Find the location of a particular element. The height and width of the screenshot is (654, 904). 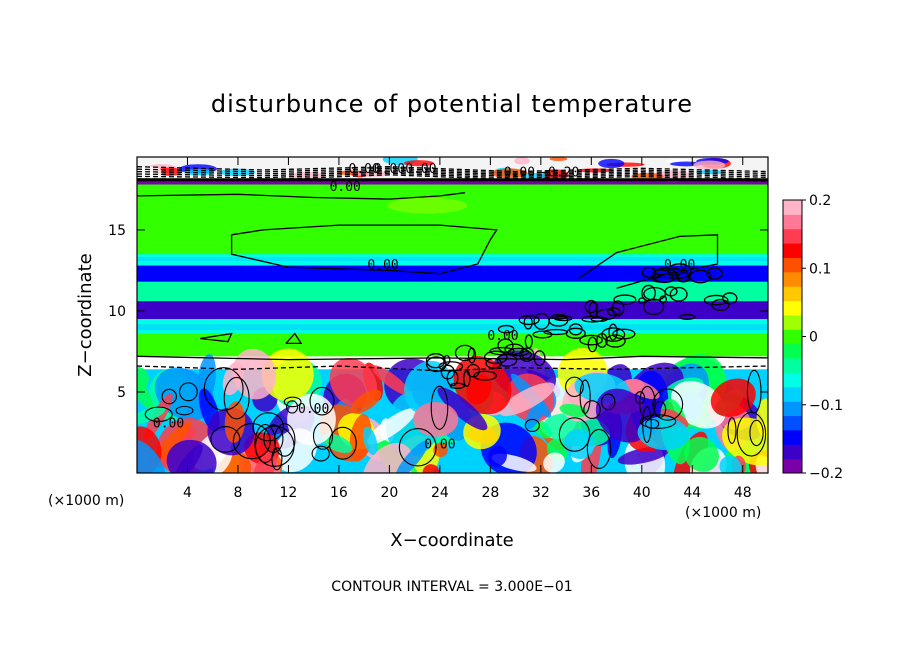

x-tick-label: 16 is located at coordinates (339, 493).